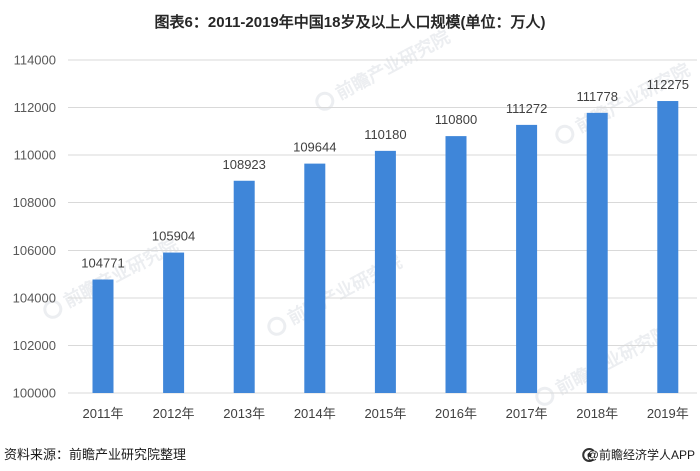  What do you see at coordinates (34, 202) in the screenshot?
I see `y-tick-label: 108000` at bounding box center [34, 202].